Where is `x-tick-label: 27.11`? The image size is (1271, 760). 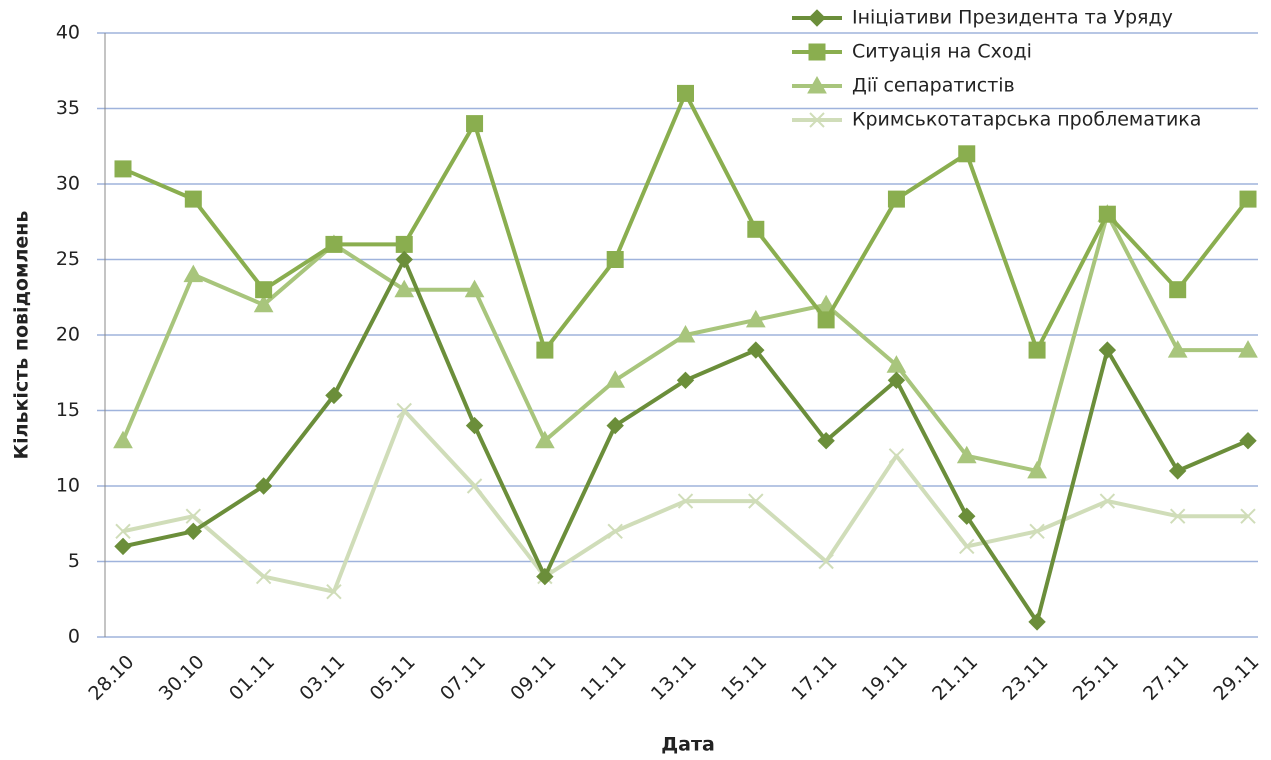 x-tick-label: 27.11 is located at coordinates (1166, 678).